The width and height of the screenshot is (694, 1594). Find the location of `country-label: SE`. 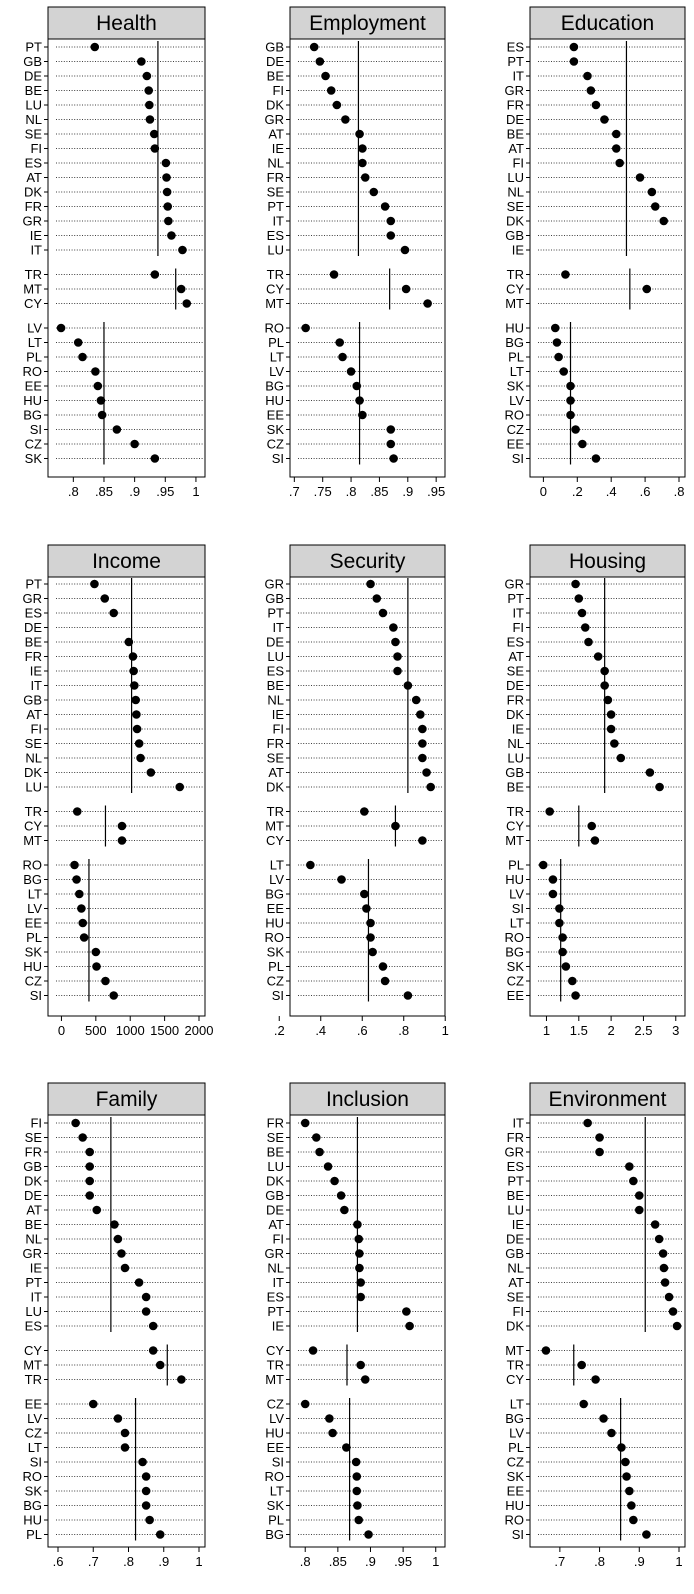

country-label: SE is located at coordinates (34, 1137).